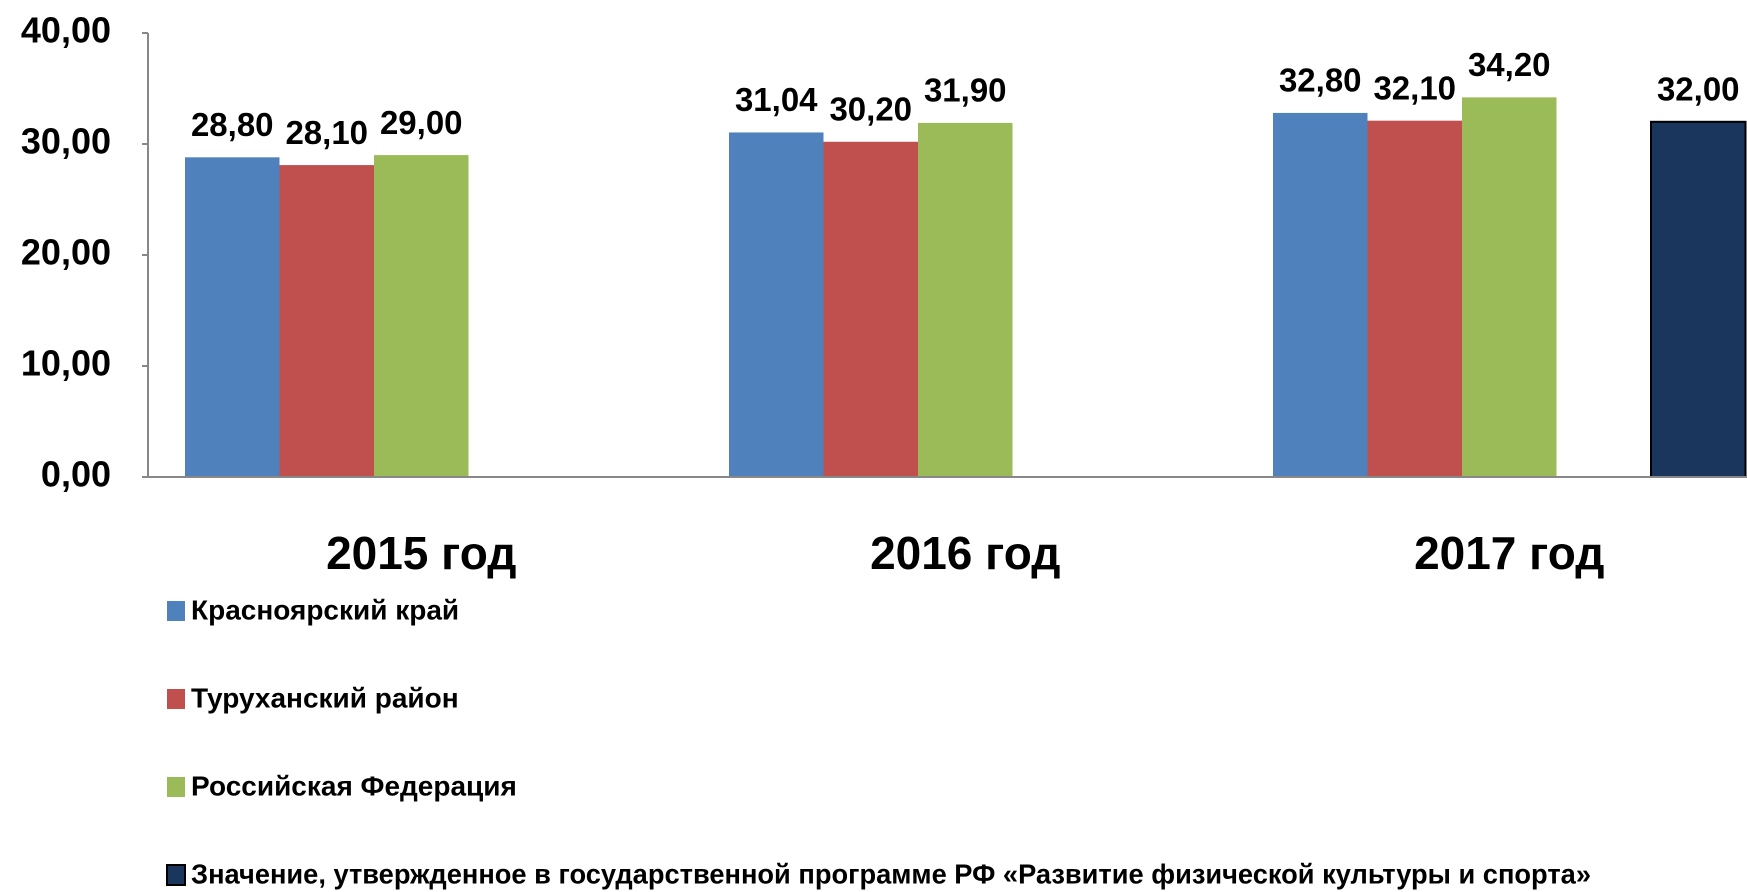 The image size is (1747, 892). Describe the element at coordinates (421, 553) in the screenshot. I see `x-tick-label: 2015 год` at that location.